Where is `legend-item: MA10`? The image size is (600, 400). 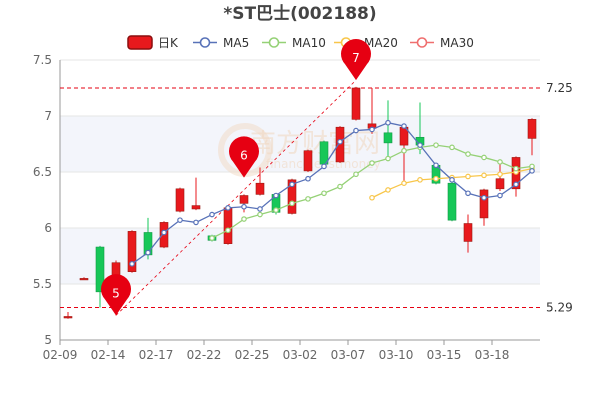
legend-item: MA10 is located at coordinates (294, 43).